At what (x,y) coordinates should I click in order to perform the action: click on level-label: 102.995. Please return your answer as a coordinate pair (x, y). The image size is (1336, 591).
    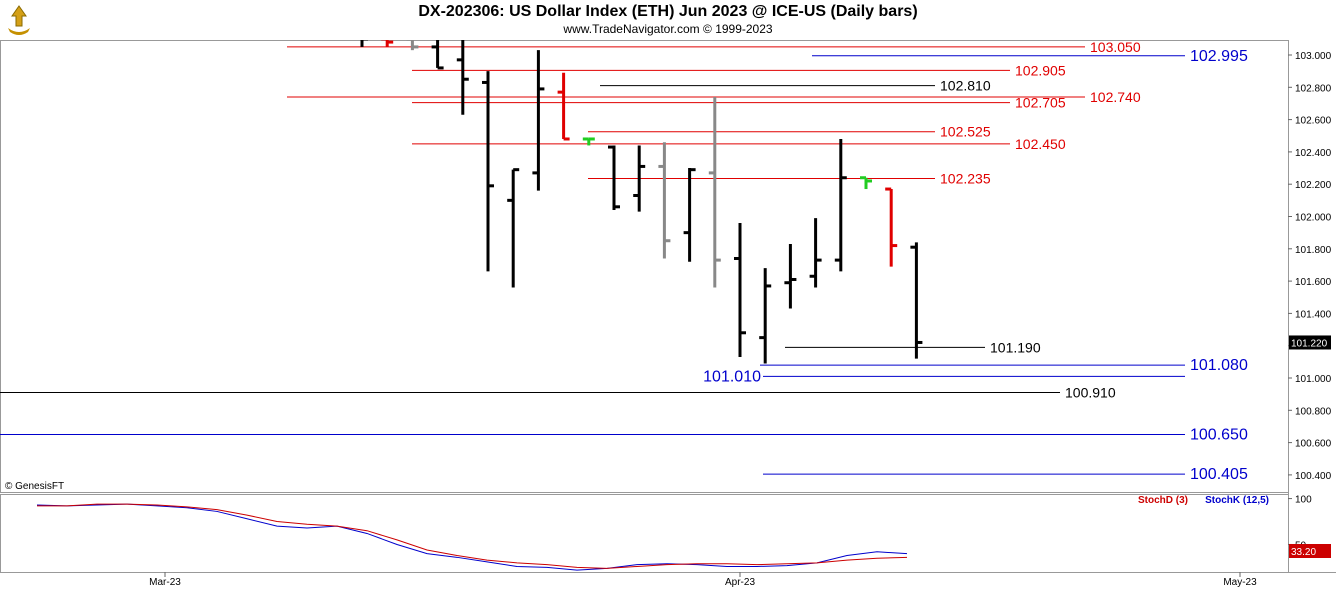
    Looking at the image, I should click on (1219, 56).